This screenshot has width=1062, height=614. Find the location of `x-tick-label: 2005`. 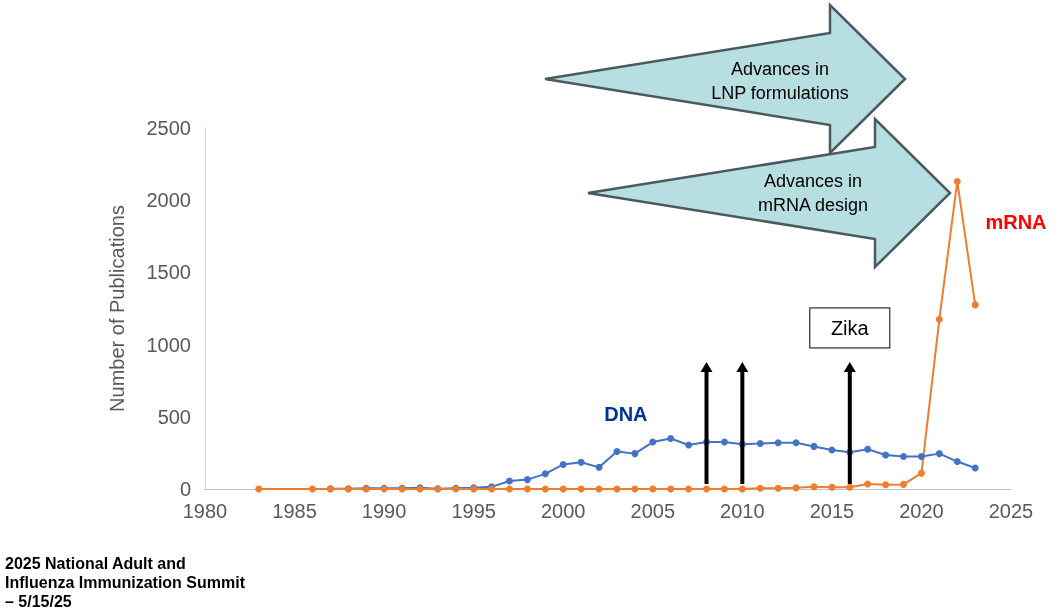

x-tick-label: 2005 is located at coordinates (653, 511).